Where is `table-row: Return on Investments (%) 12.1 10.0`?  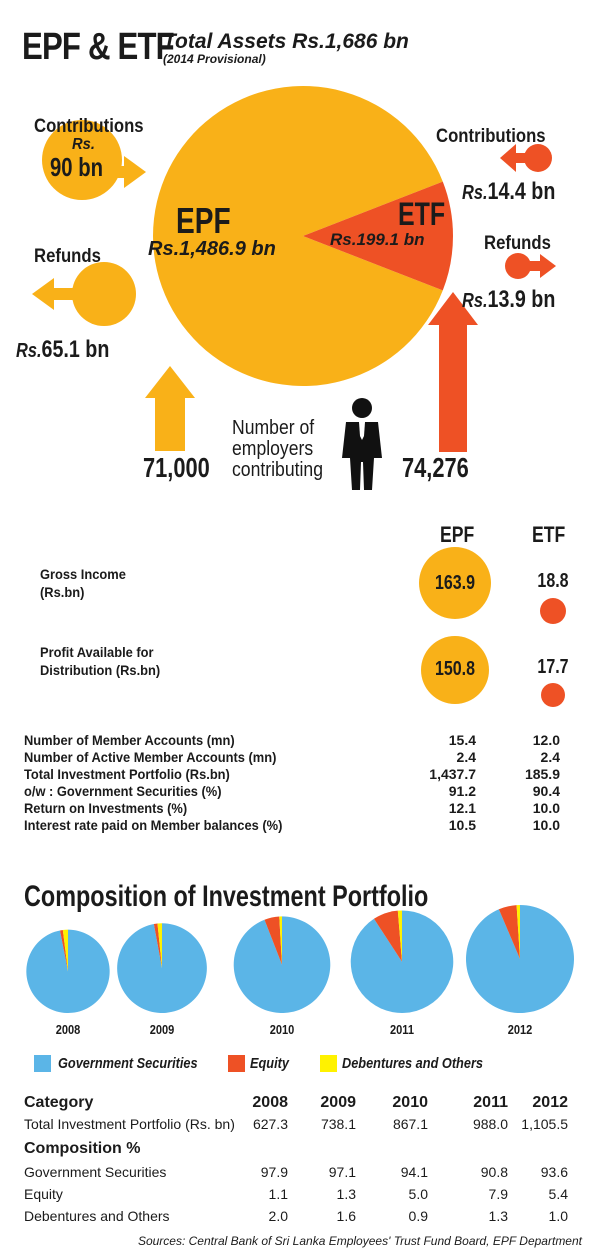
table-row: Return on Investments (%) 12.1 10.0 is located at coordinates (296, 808).